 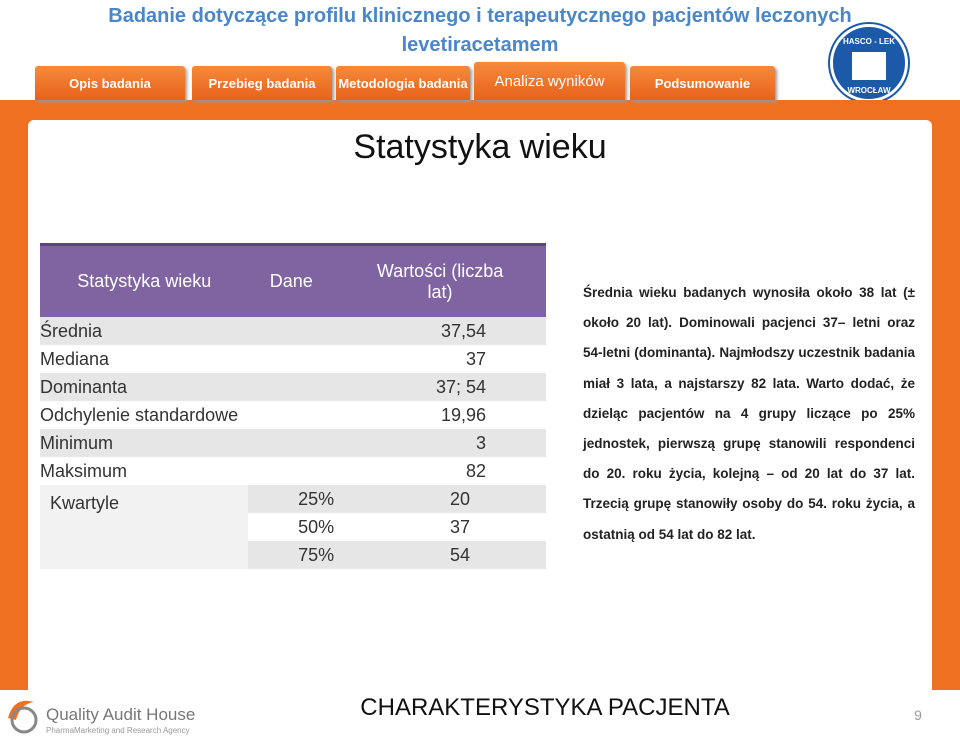 I want to click on row-value: 37,54, so click(x=397, y=331).